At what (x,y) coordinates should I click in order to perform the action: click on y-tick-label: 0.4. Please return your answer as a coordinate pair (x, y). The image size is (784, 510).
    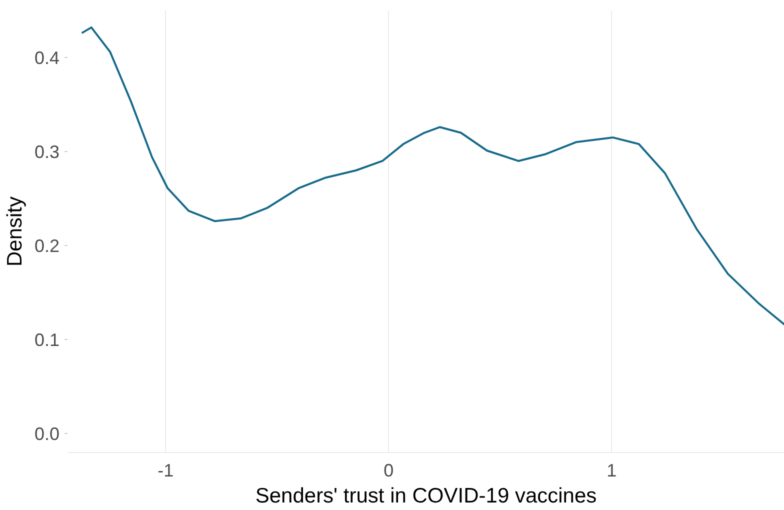
    Looking at the image, I should click on (47, 58).